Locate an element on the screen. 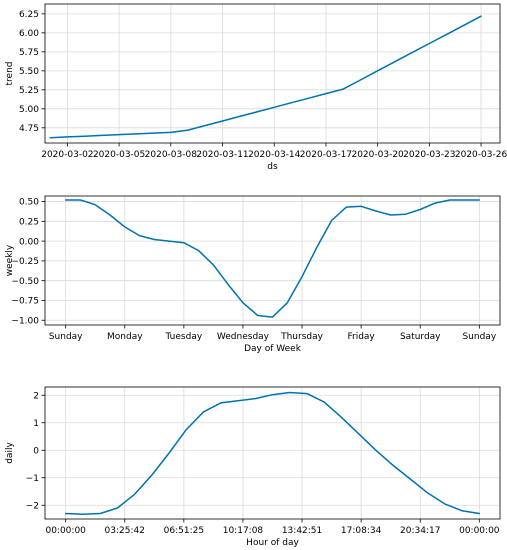 This screenshot has width=507, height=550. trend-x-tick-label: 2020-03-14 is located at coordinates (274, 155).